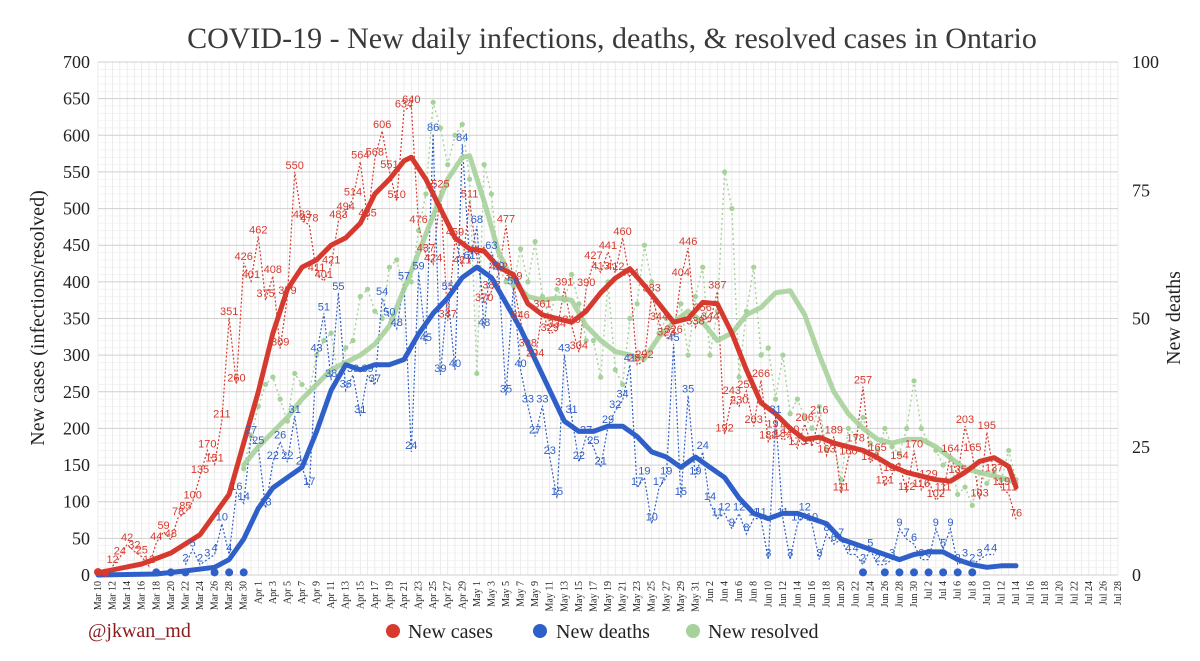 This screenshot has height=661, width=1200. What do you see at coordinates (775, 425) in the screenshot?
I see `cases-data-label: 197` at bounding box center [775, 425].